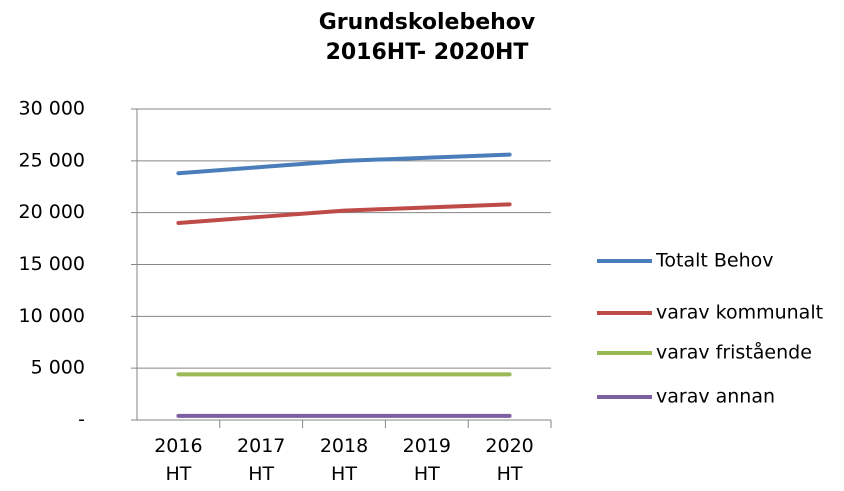 The height and width of the screenshot is (491, 844). Describe the element at coordinates (509, 460) in the screenshot. I see `x-tick-label: 2020 HT` at that location.